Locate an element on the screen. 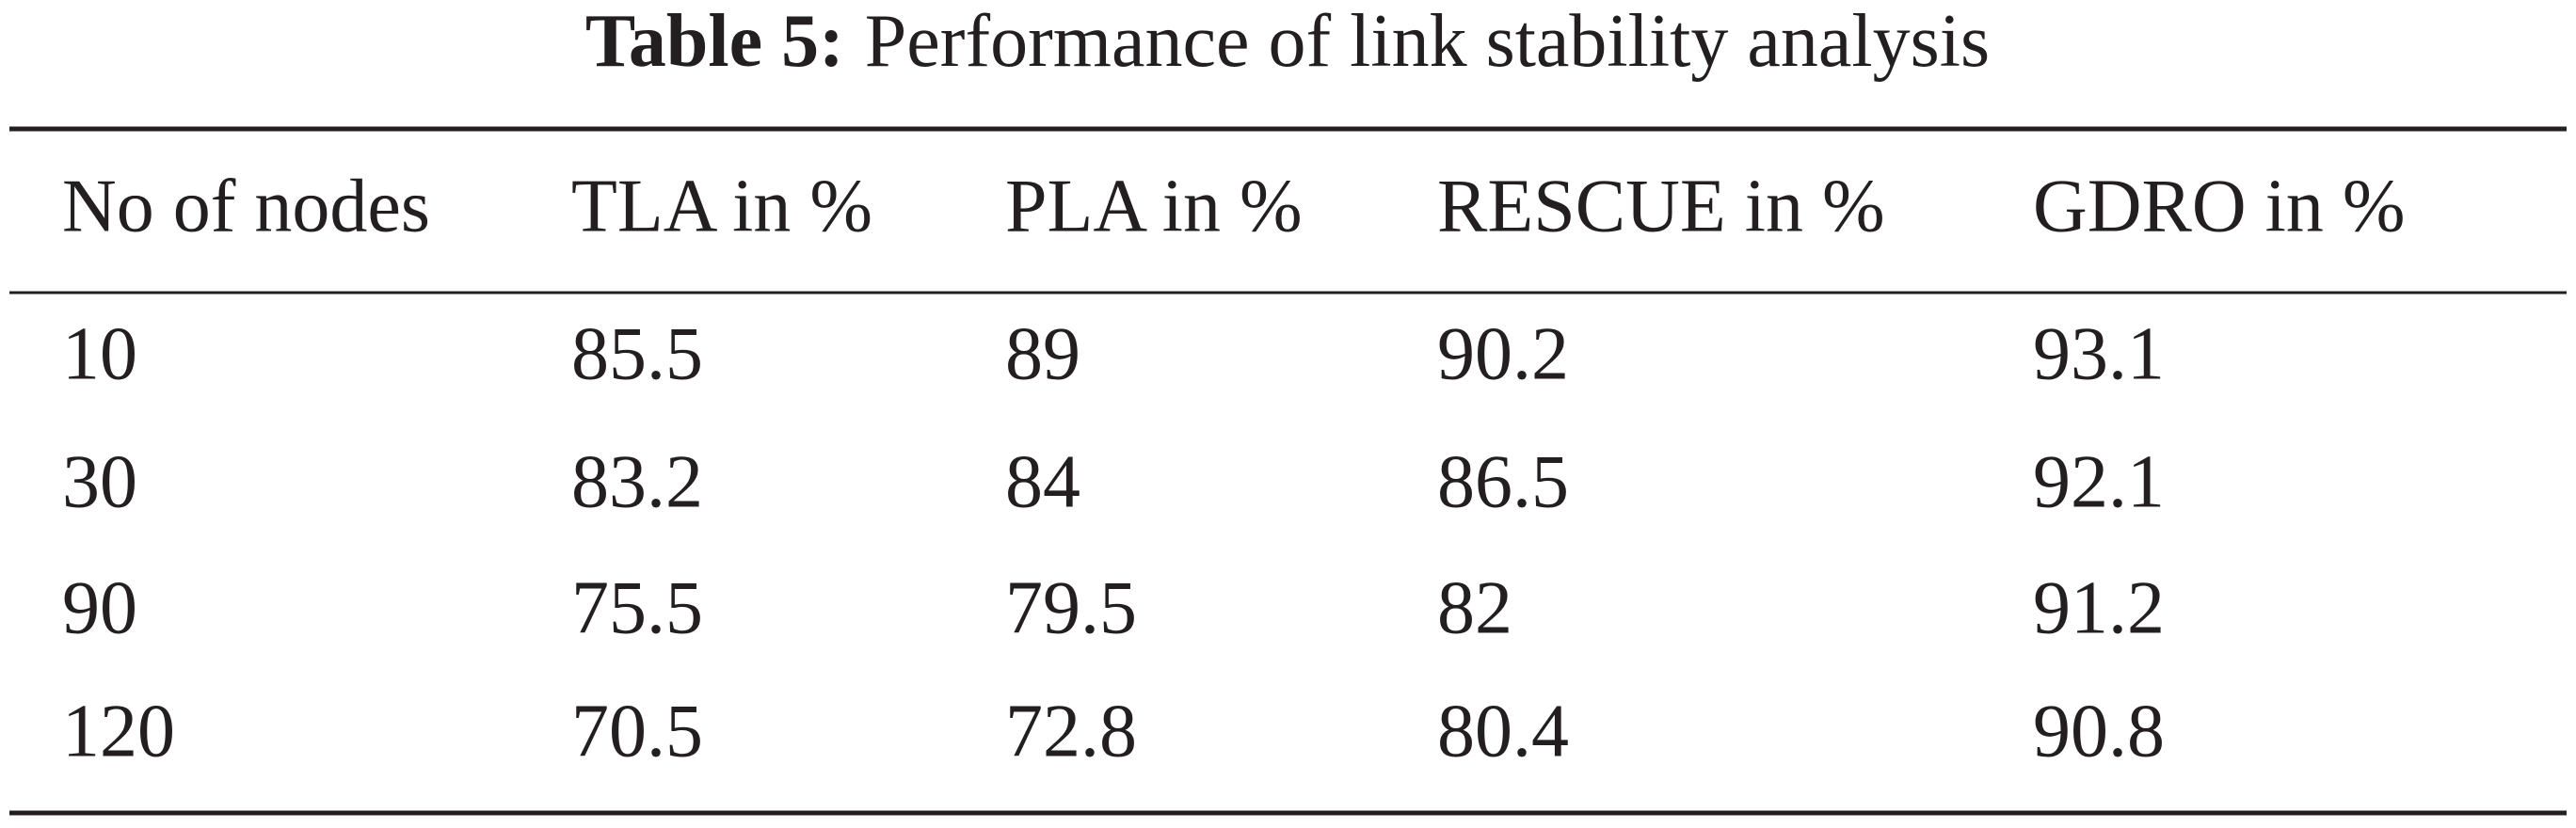  table-cell: 80.4 is located at coordinates (1503, 731).